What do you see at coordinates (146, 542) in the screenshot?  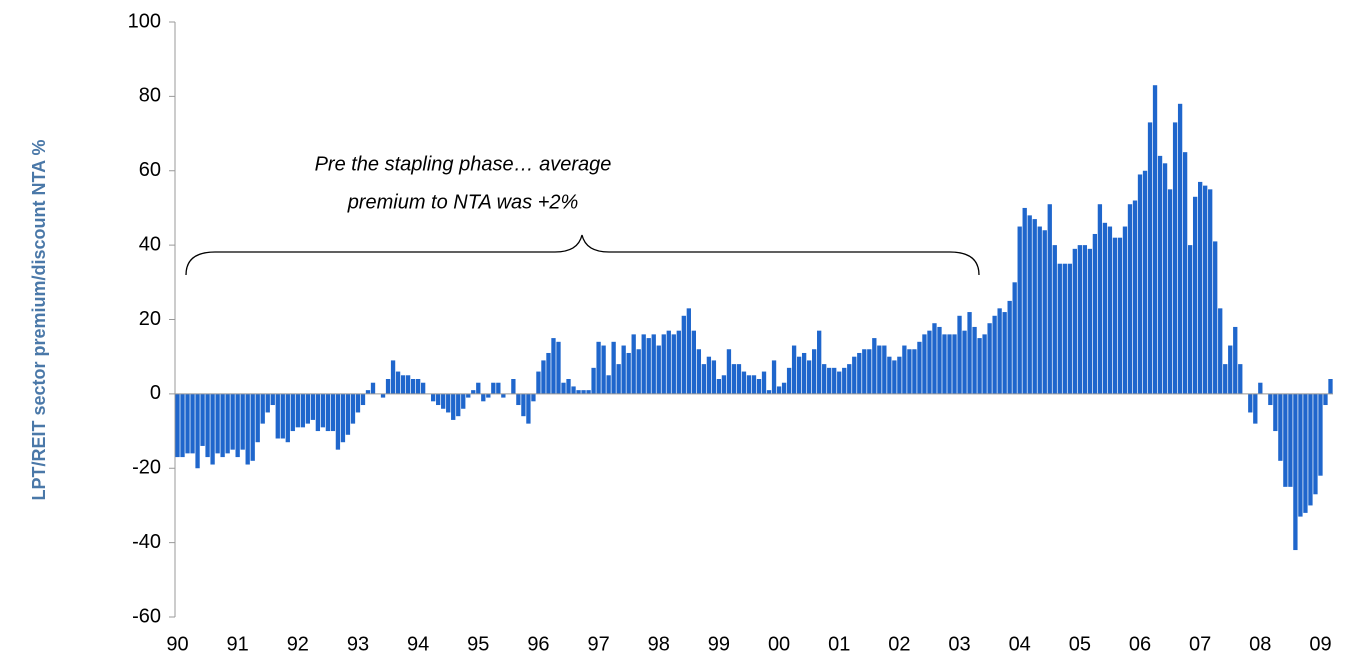 I see `y-tick-label: -40` at bounding box center [146, 542].